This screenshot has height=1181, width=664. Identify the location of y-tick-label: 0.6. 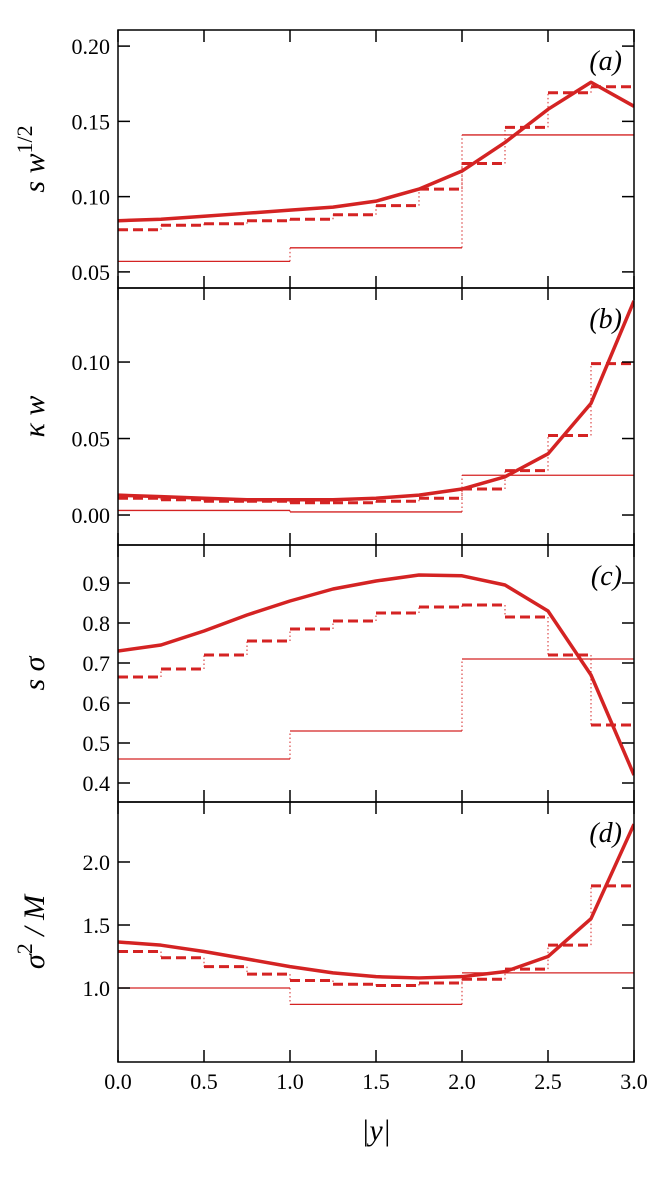
(97, 703).